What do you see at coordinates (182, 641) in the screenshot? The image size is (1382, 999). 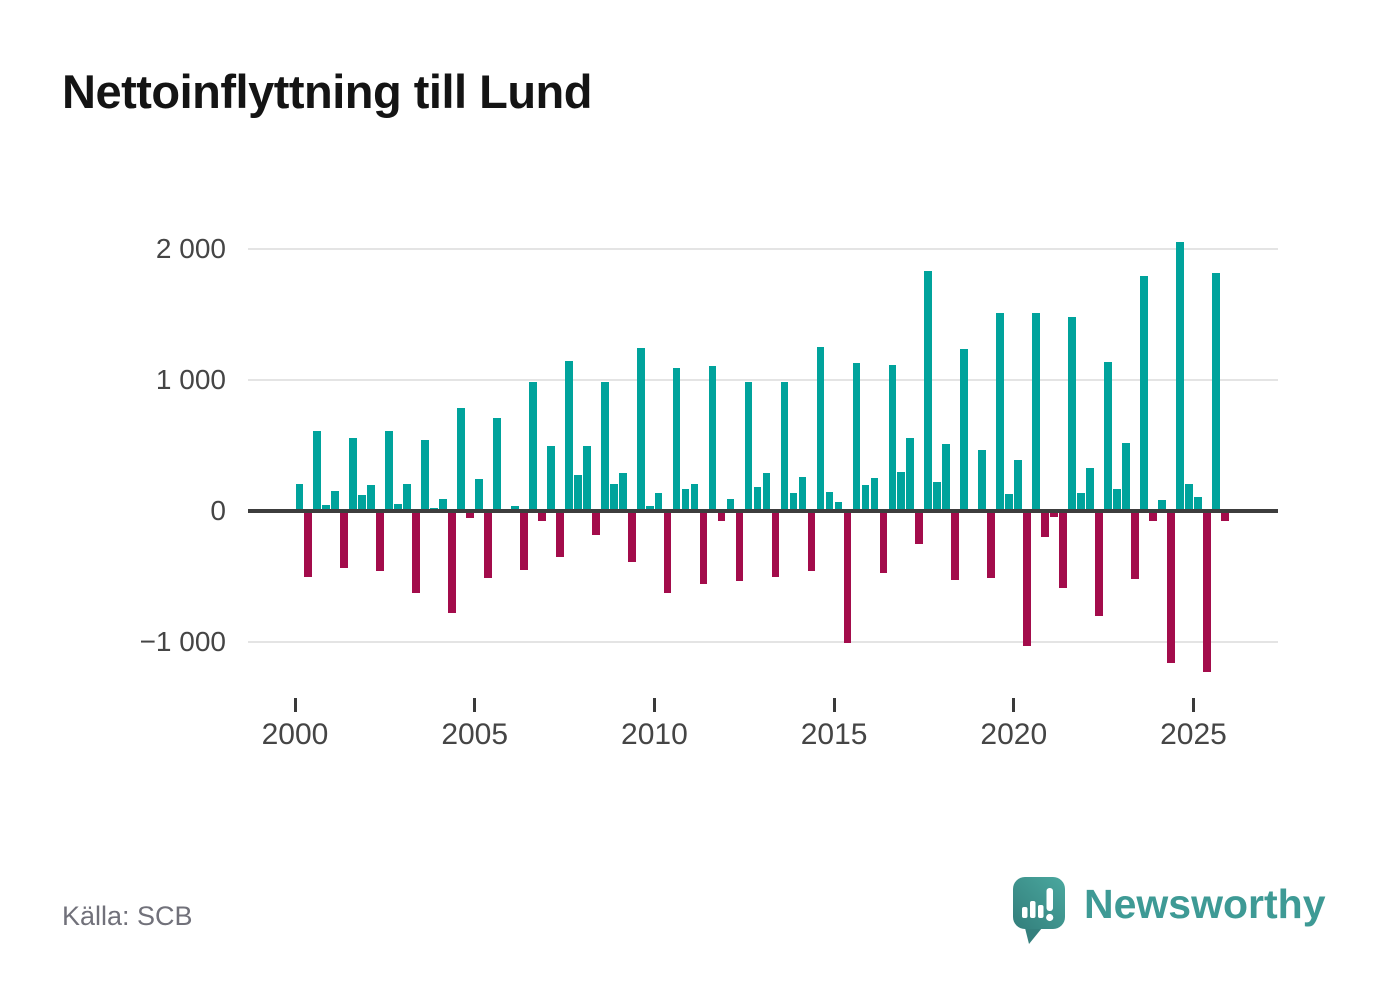 I see `y-axis-label: −1 000` at bounding box center [182, 641].